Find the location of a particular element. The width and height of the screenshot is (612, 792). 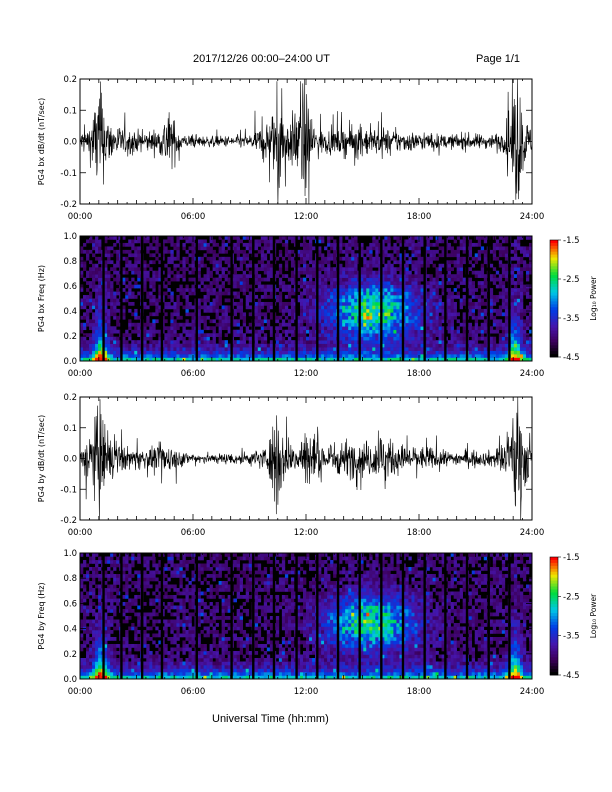

x-tick-label: 12:00 is located at coordinates (306, 374).